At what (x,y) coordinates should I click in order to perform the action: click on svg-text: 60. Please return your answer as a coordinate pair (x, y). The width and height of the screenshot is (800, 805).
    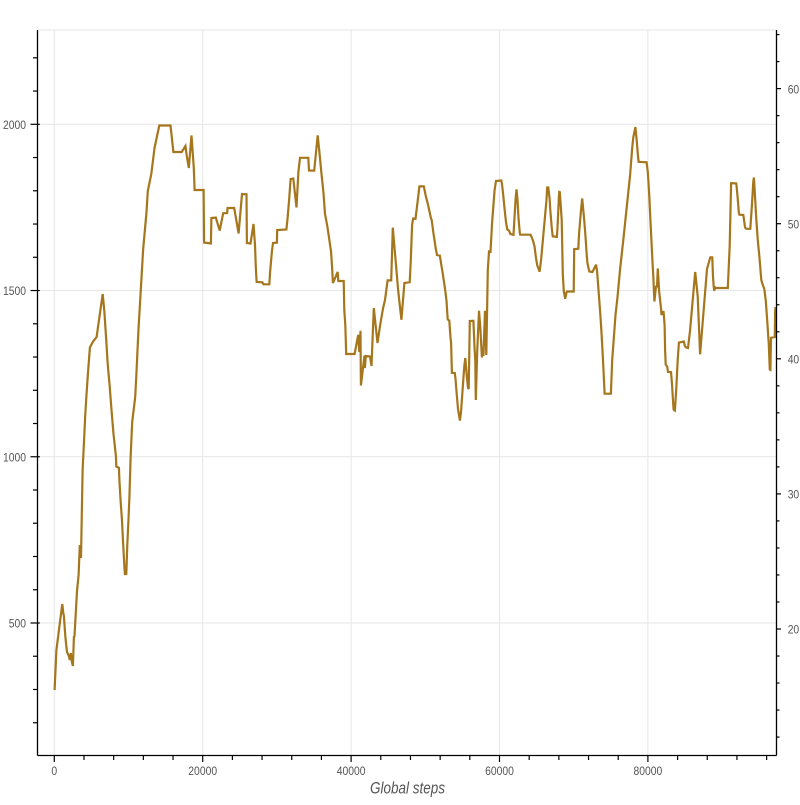
    Looking at the image, I should click on (794, 89).